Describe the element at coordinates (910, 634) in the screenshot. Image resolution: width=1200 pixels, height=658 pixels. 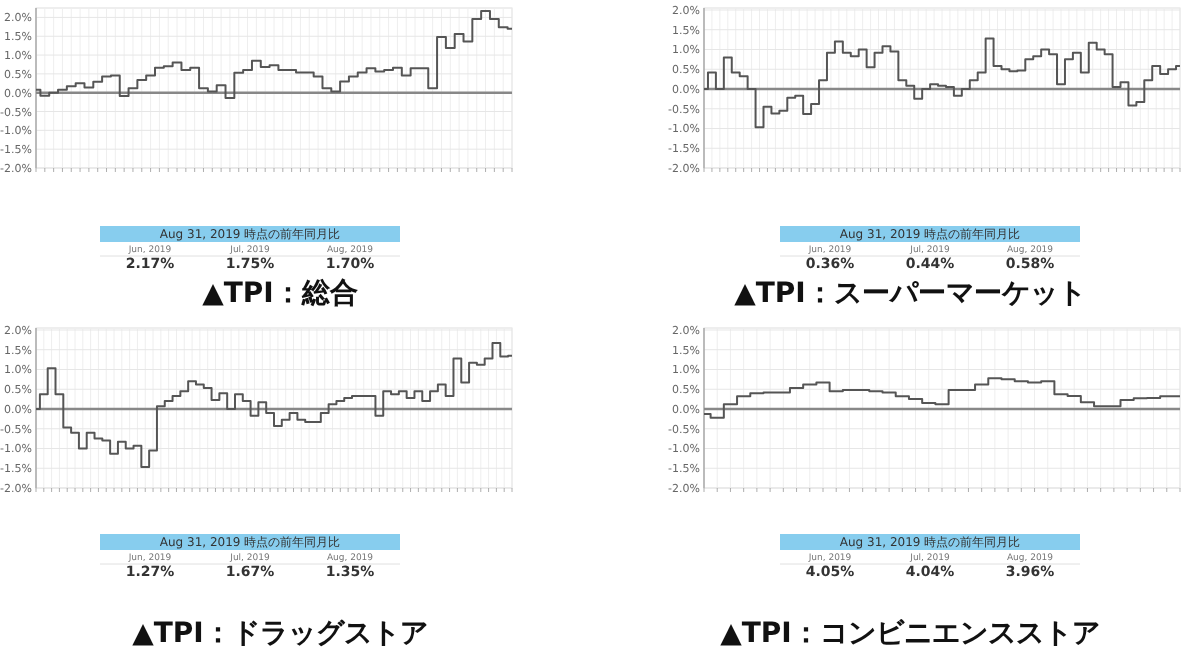
I see `text: ▲TPI：コンビニエンスストア` at that location.